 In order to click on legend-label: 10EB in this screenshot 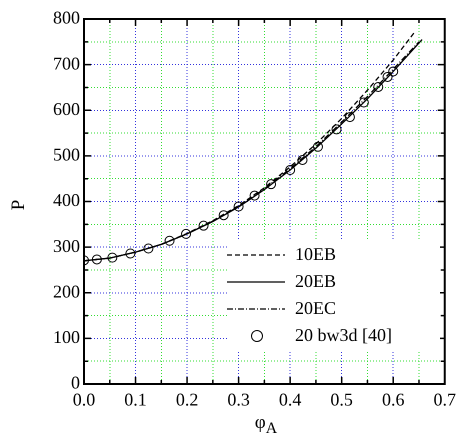, I will do `click(315, 254)`.